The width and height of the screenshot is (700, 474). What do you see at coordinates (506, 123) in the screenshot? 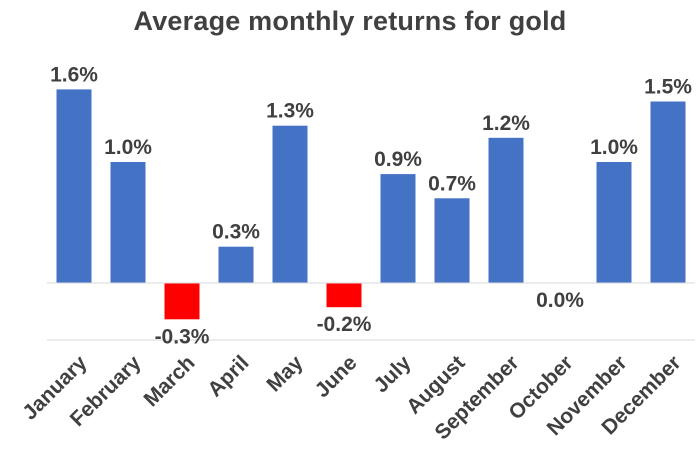
I see `data-label-september: 1.2%` at bounding box center [506, 123].